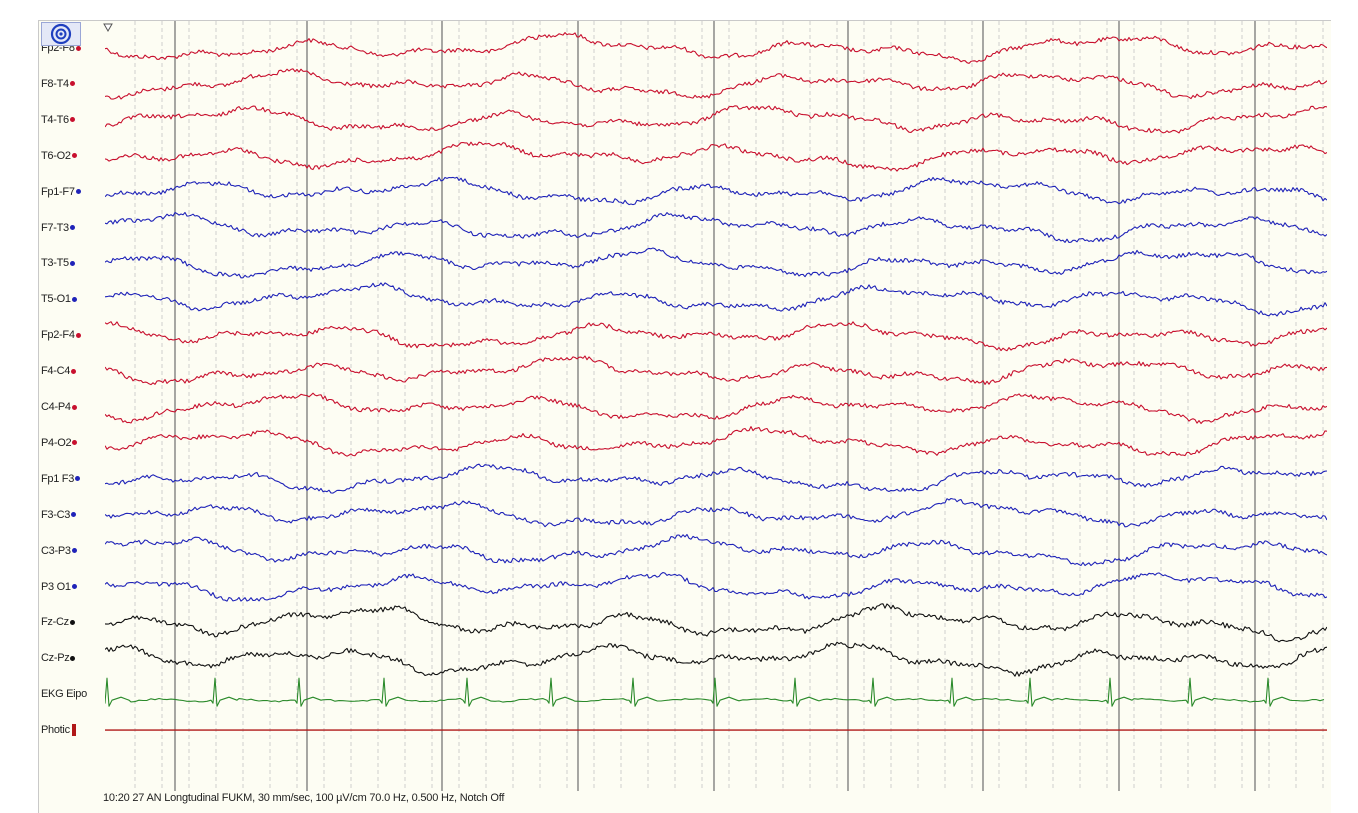 This screenshot has width=1358, height=813. What do you see at coordinates (64, 694) in the screenshot?
I see `channel-label-text: EKG Eipo` at bounding box center [64, 694].